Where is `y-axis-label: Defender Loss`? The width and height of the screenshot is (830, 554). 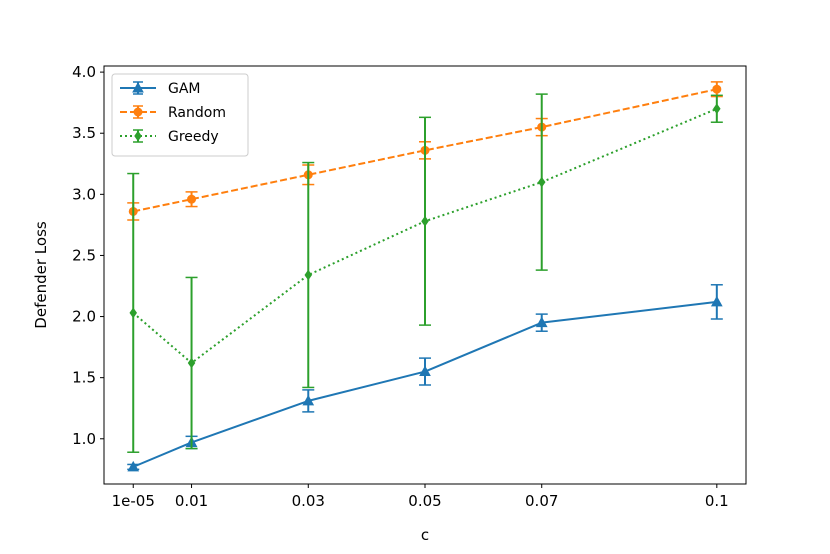
y-axis-label: Defender Loss is located at coordinates (41, 275).